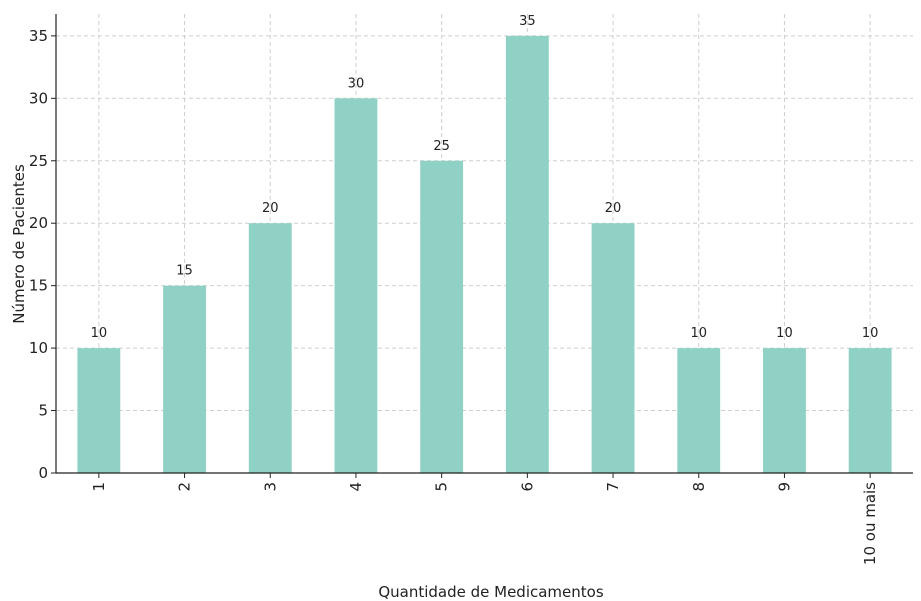 The width and height of the screenshot is (921, 601). Describe the element at coordinates (491, 592) in the screenshot. I see `x-axis-title: Quantidade de Medicamentos` at that location.